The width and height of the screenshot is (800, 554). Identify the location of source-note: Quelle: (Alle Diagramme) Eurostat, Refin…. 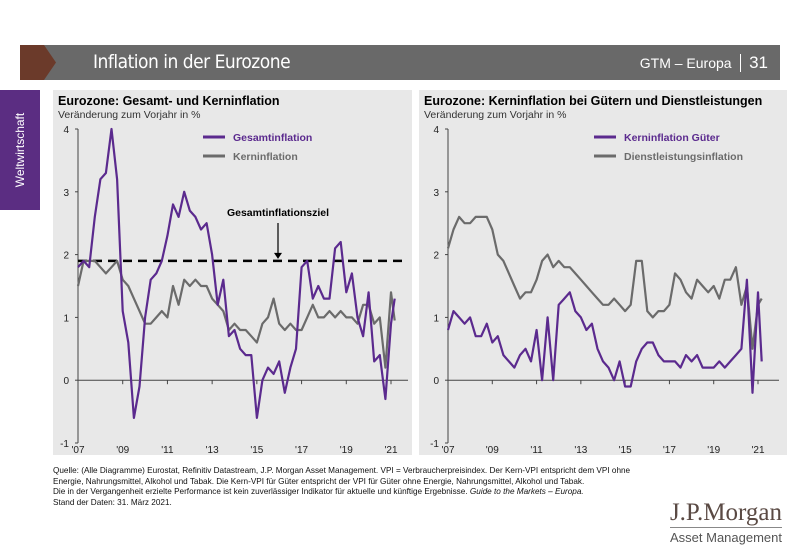
(342, 476).